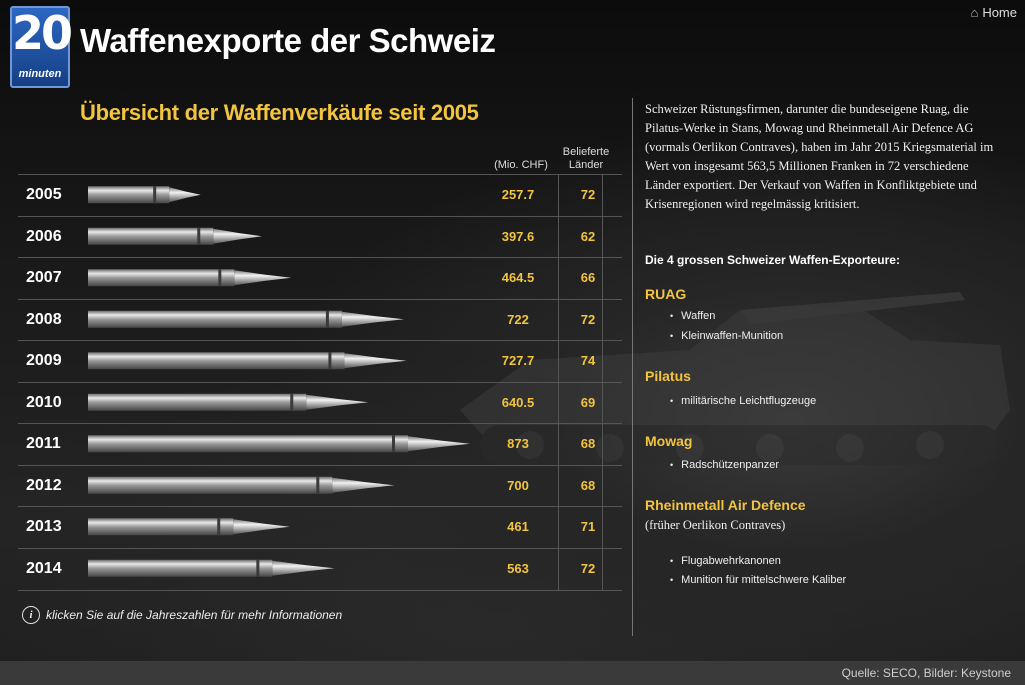 The image size is (1025, 685). I want to click on value-label: 563, so click(518, 568).